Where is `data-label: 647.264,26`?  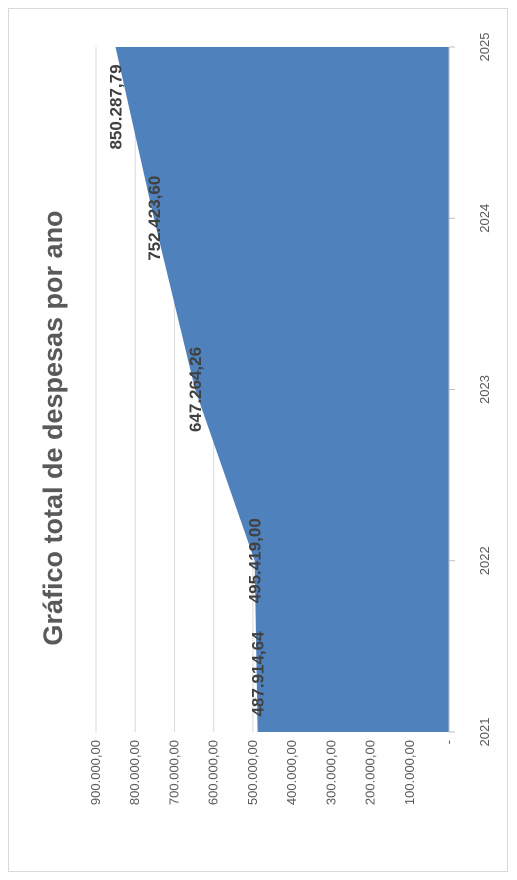 data-label: 647.264,26 is located at coordinates (195, 389).